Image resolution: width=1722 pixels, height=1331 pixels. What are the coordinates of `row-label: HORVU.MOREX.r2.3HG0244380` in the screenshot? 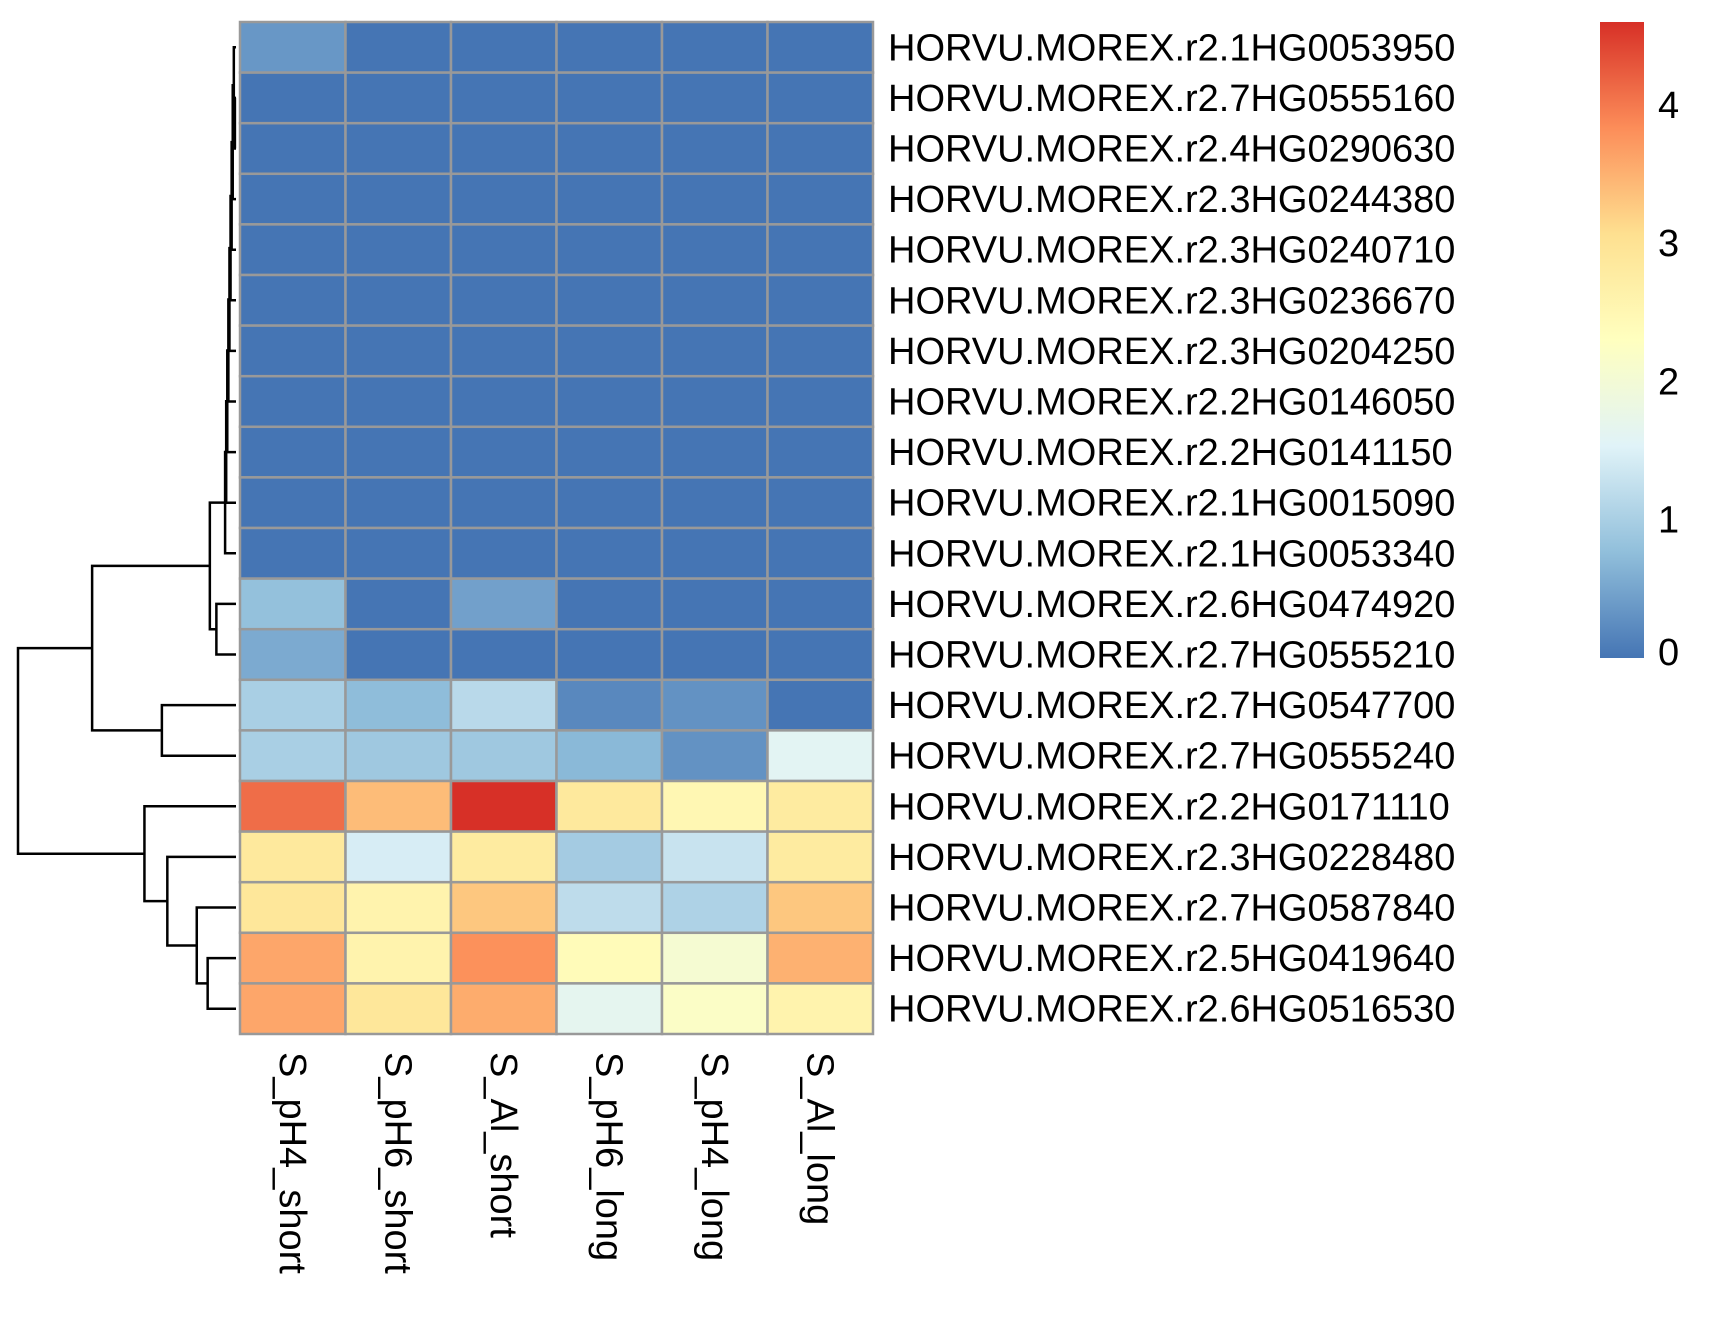 It's located at (1171, 200).